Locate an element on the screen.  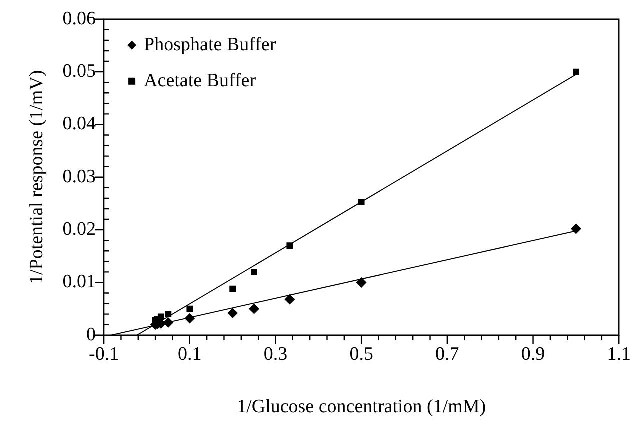
x-tick-label: -0.1 is located at coordinates (104, 354).